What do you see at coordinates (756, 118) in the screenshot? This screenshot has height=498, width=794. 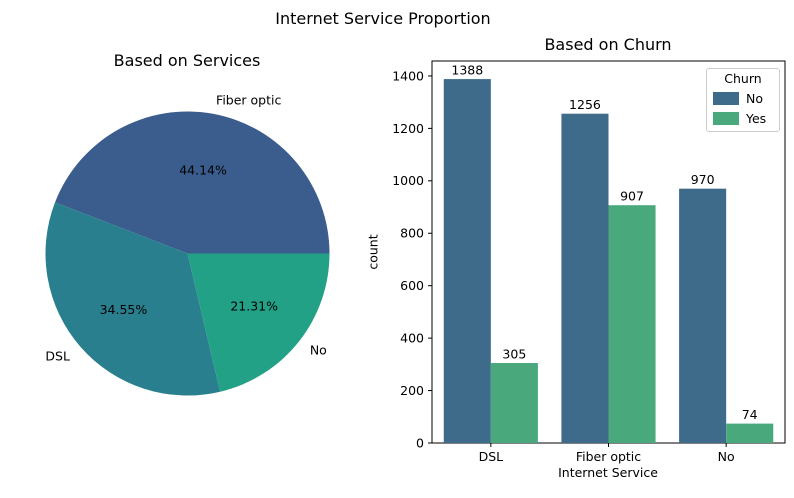 I see `legend-label-yes: Yes` at bounding box center [756, 118].